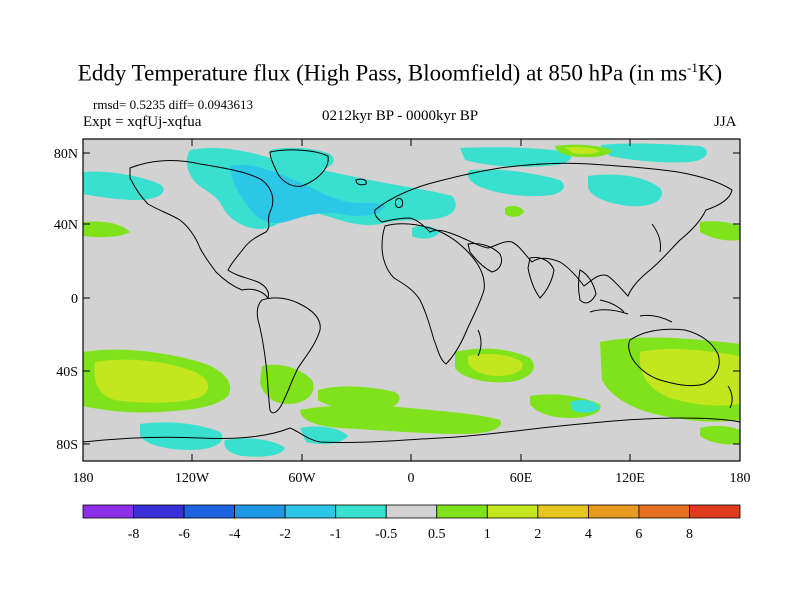  Describe the element at coordinates (287, 384) in the screenshot. I see `anomaly-region-south-america` at that location.